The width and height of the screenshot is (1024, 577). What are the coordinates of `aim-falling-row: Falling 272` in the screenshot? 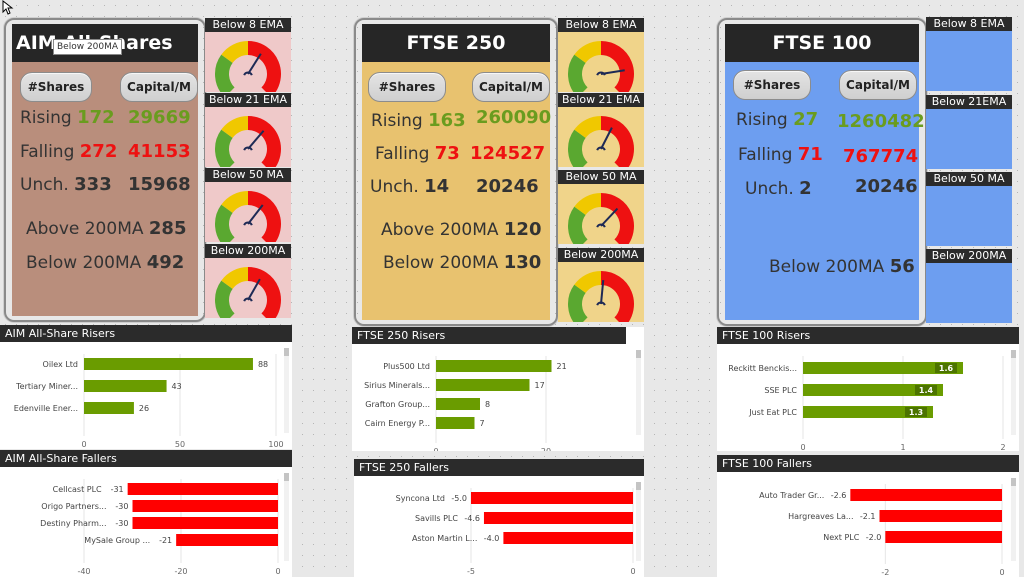 It's located at (68, 151).